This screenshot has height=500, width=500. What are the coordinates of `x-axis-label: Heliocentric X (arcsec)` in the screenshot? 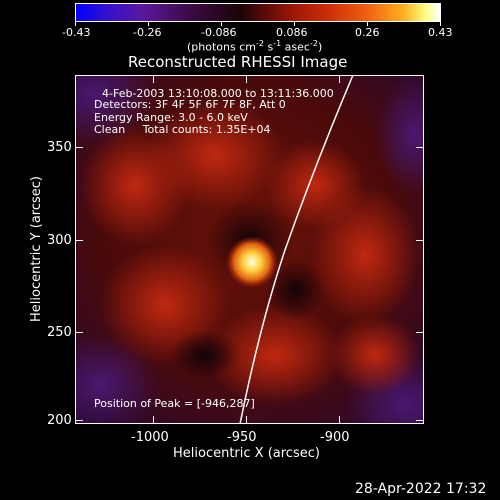 It's located at (246, 453).